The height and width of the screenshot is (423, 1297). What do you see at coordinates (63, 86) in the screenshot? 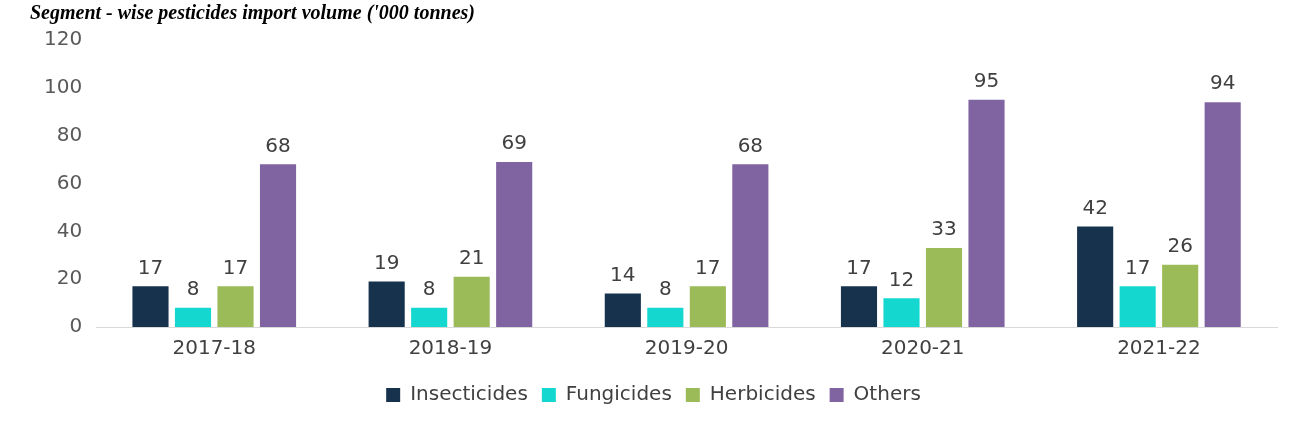
I see `y-tick-label: 100` at bounding box center [63, 86].